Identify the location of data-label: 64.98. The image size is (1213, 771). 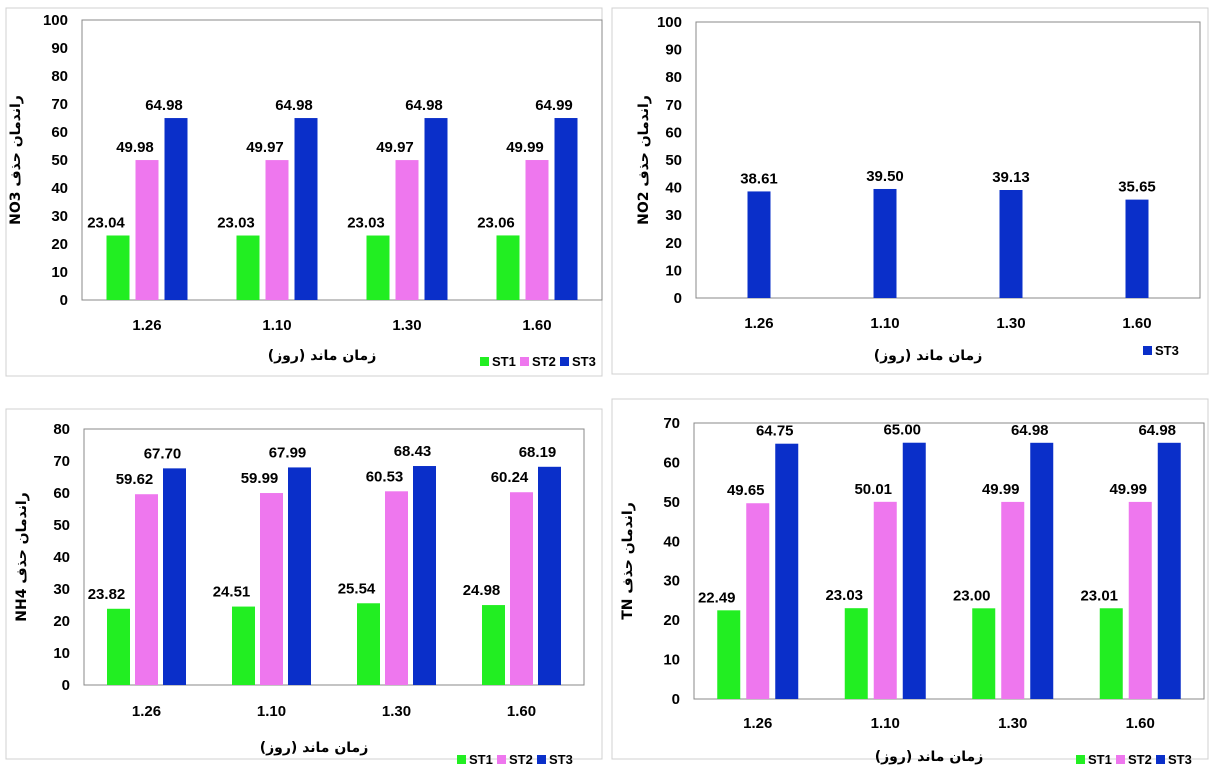
(1157, 430).